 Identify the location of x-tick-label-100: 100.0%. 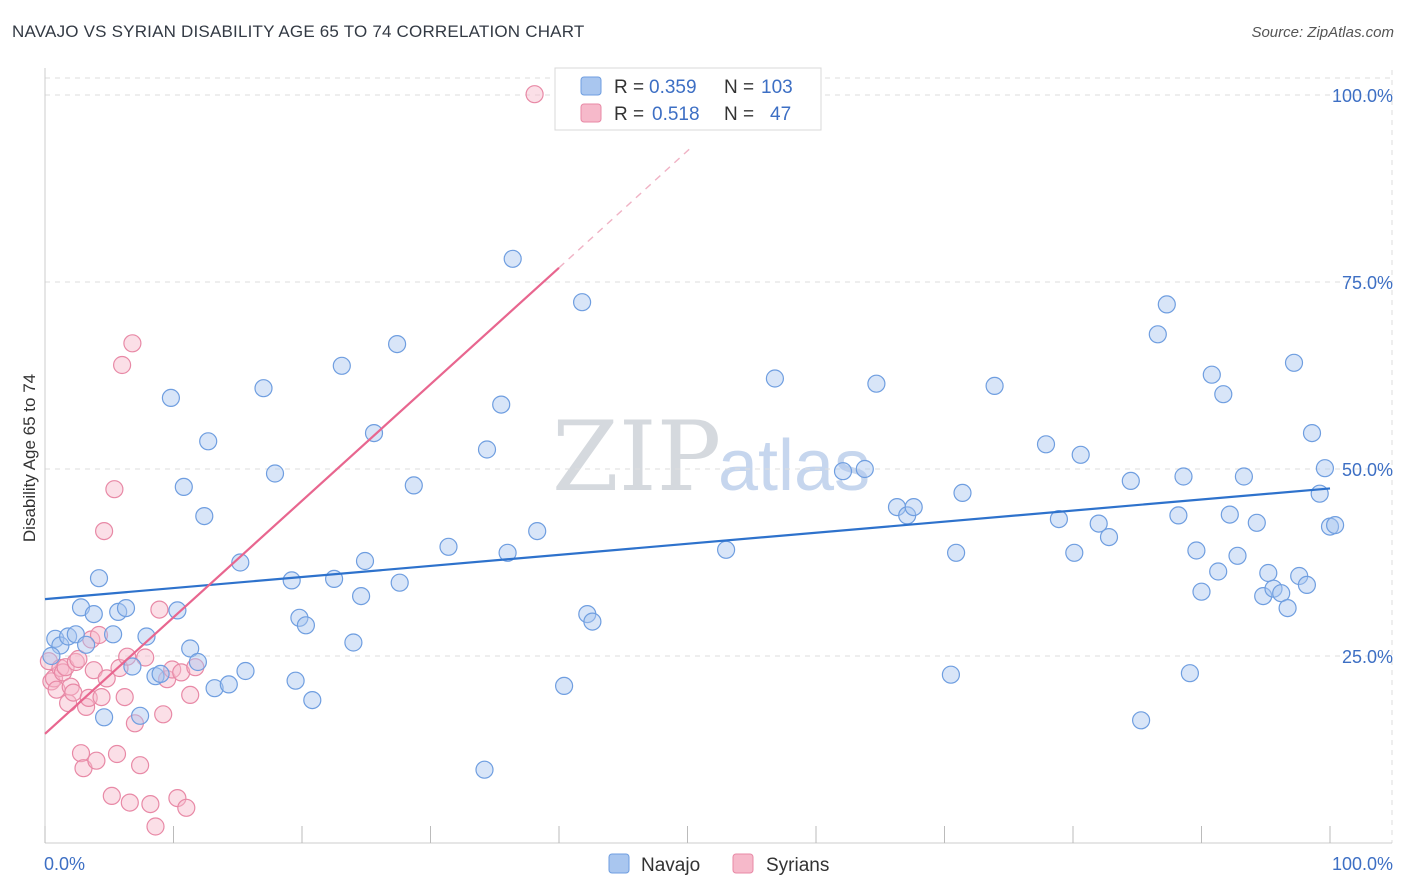
(1362, 864).